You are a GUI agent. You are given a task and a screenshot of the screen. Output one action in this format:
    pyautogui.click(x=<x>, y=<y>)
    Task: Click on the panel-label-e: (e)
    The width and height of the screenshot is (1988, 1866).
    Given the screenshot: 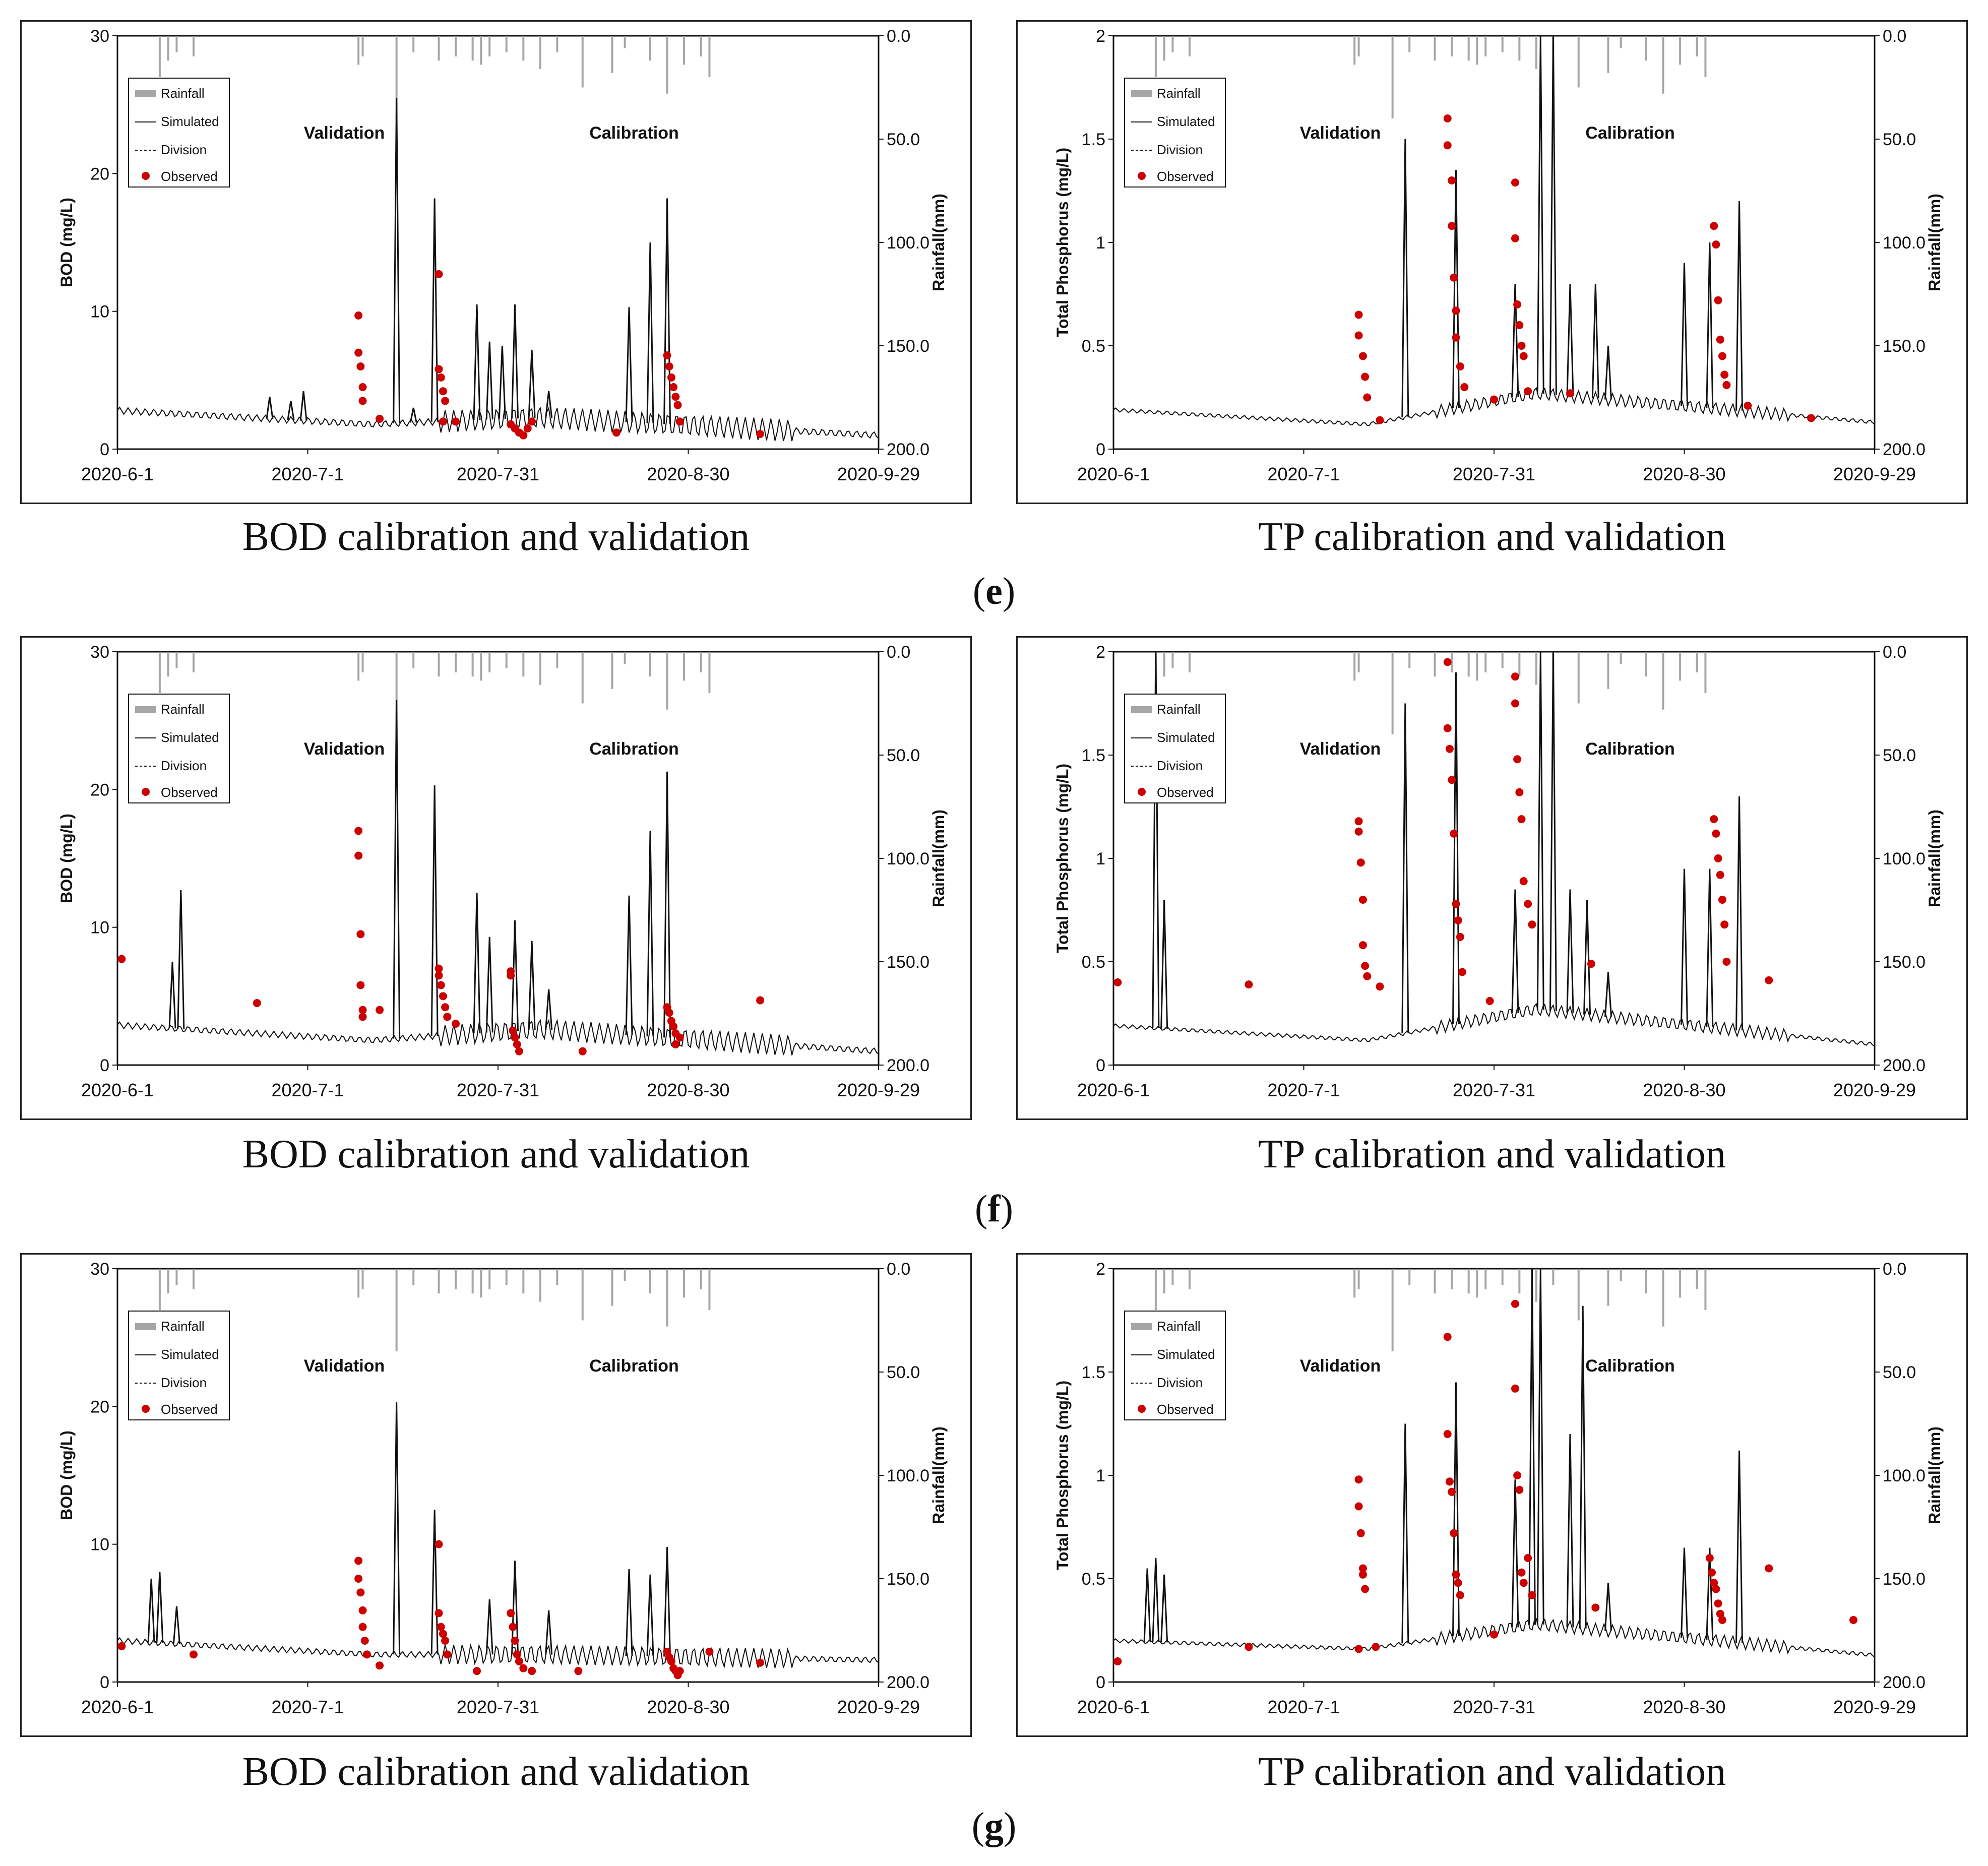 What is the action you would take?
    pyautogui.click(x=994, y=592)
    